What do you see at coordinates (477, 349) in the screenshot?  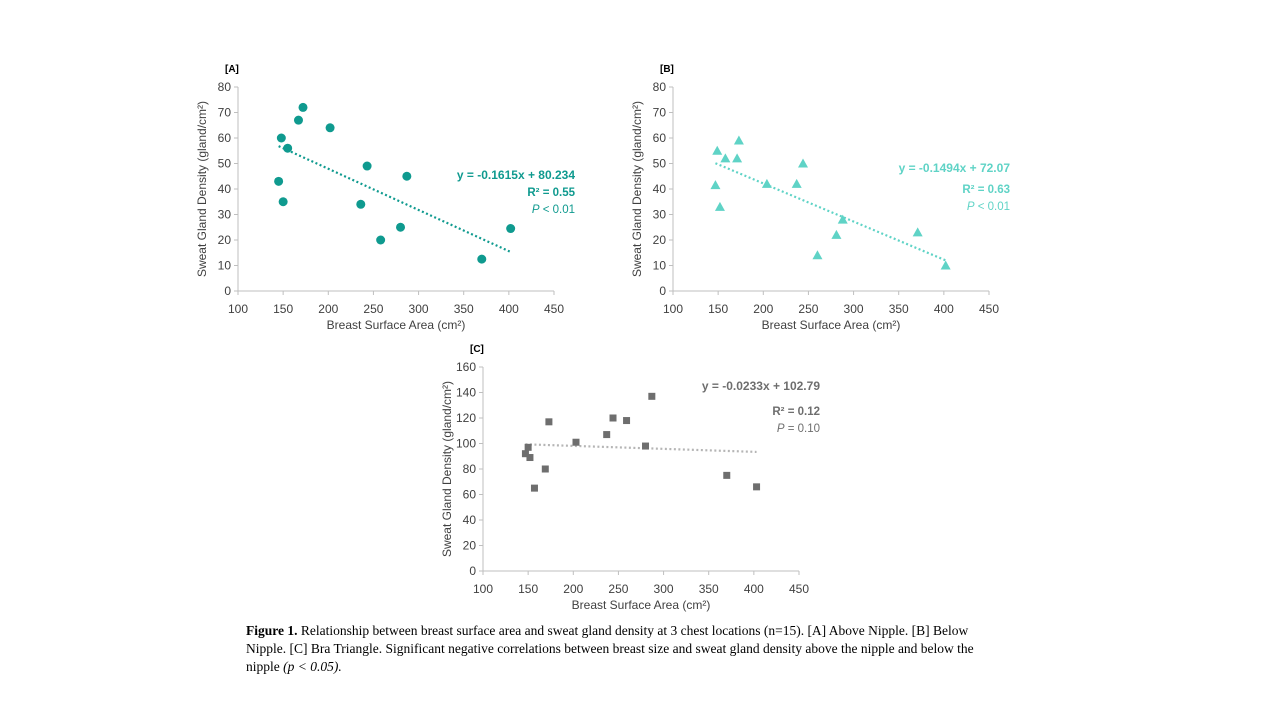 I see `panel-label: [C]` at bounding box center [477, 349].